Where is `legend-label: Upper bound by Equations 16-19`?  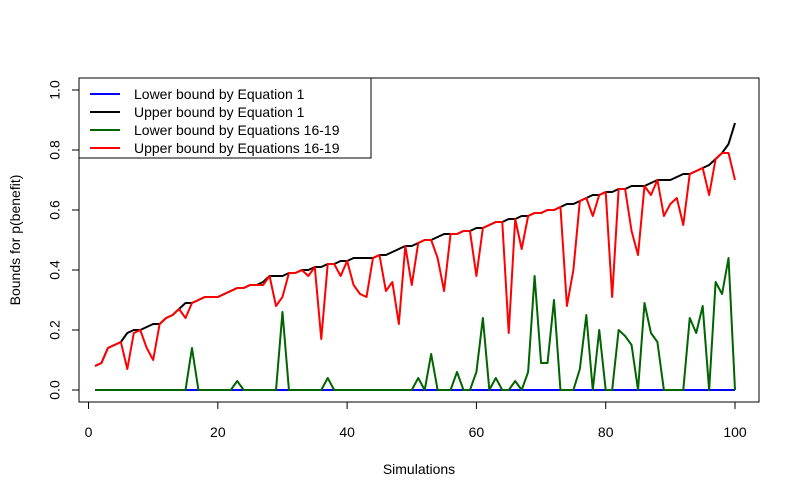 legend-label: Upper bound by Equations 16-19 is located at coordinates (237, 148).